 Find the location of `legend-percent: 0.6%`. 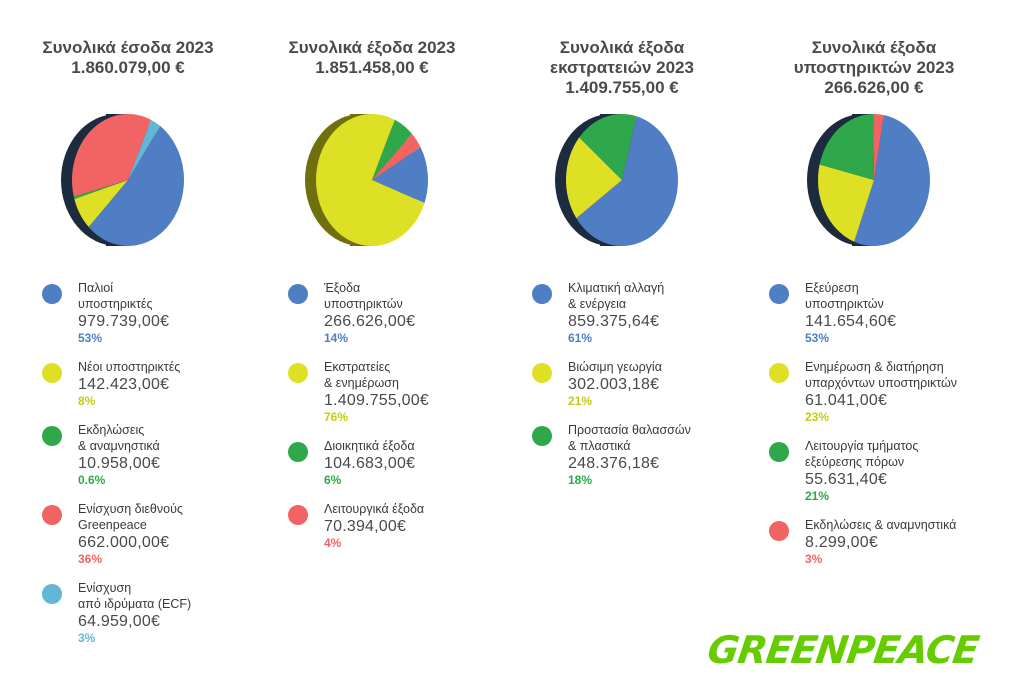

legend-percent: 0.6% is located at coordinates (92, 480).